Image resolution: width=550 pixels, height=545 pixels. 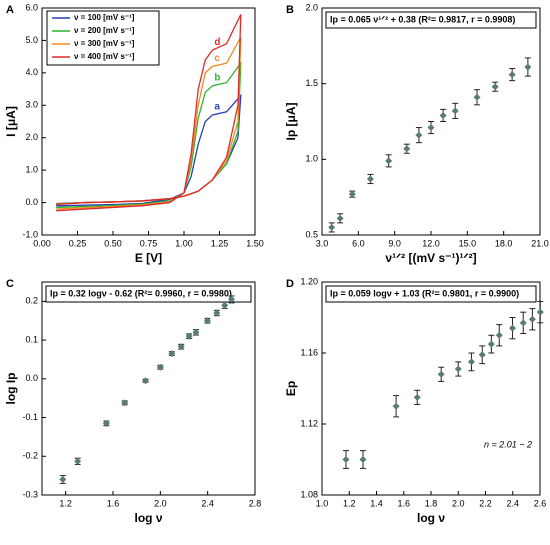 What do you see at coordinates (104, 30) in the screenshot?
I see `legend-label: ν = 200 [mV s⁻¹]` at bounding box center [104, 30].